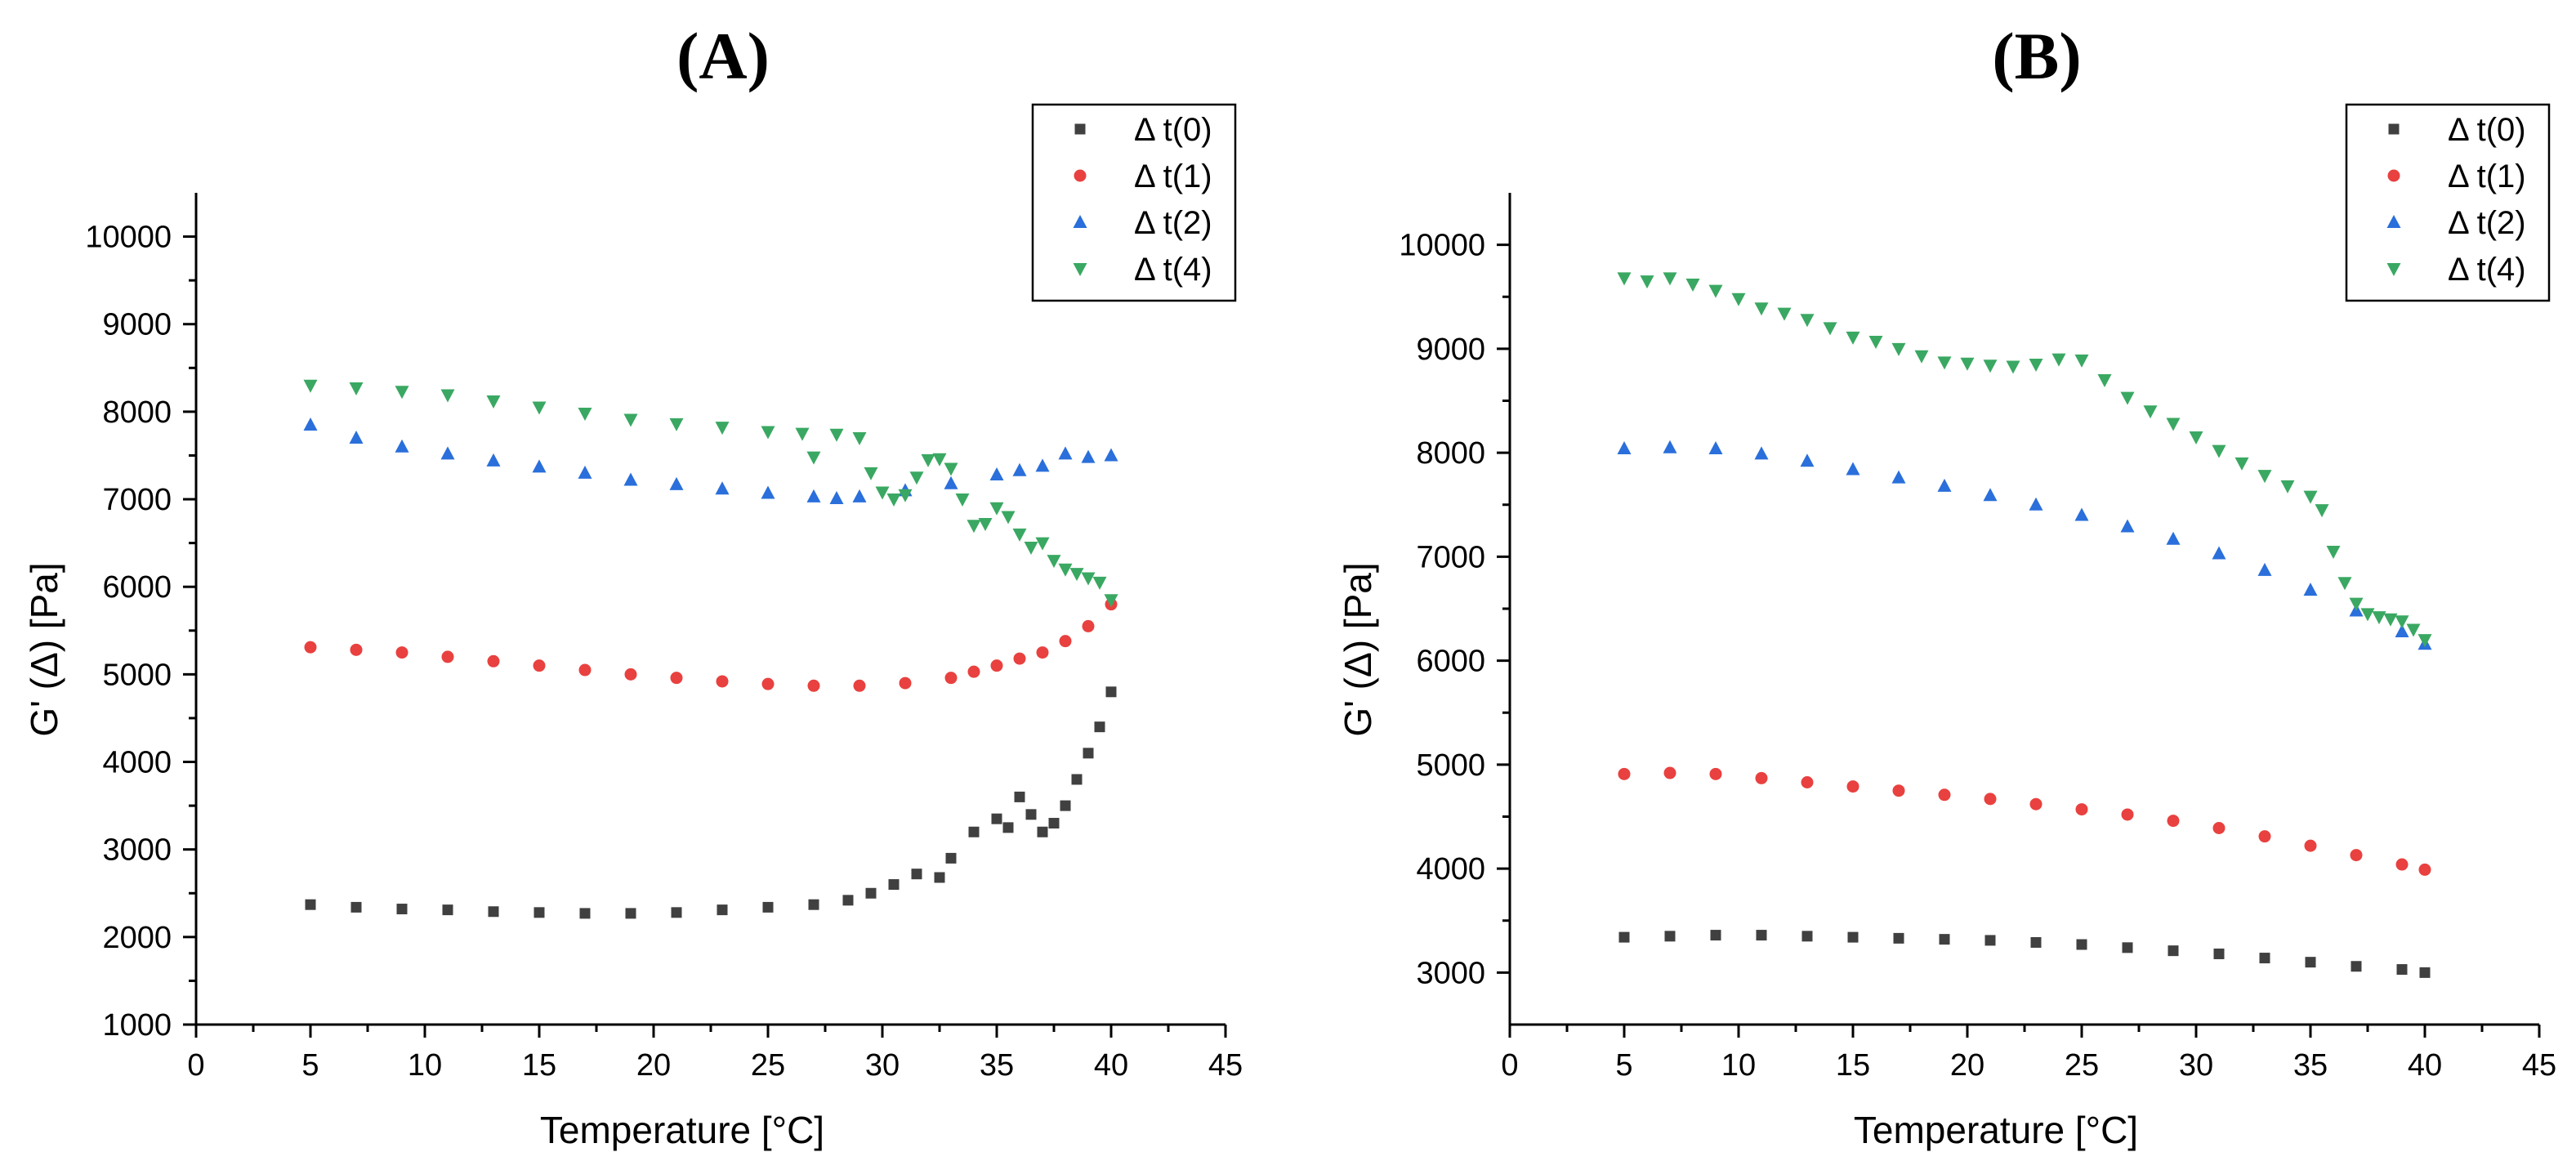 Image resolution: width=2576 pixels, height=1170 pixels. Describe the element at coordinates (682, 1130) in the screenshot. I see `x-axis-label: Temperature [°C]` at that location.